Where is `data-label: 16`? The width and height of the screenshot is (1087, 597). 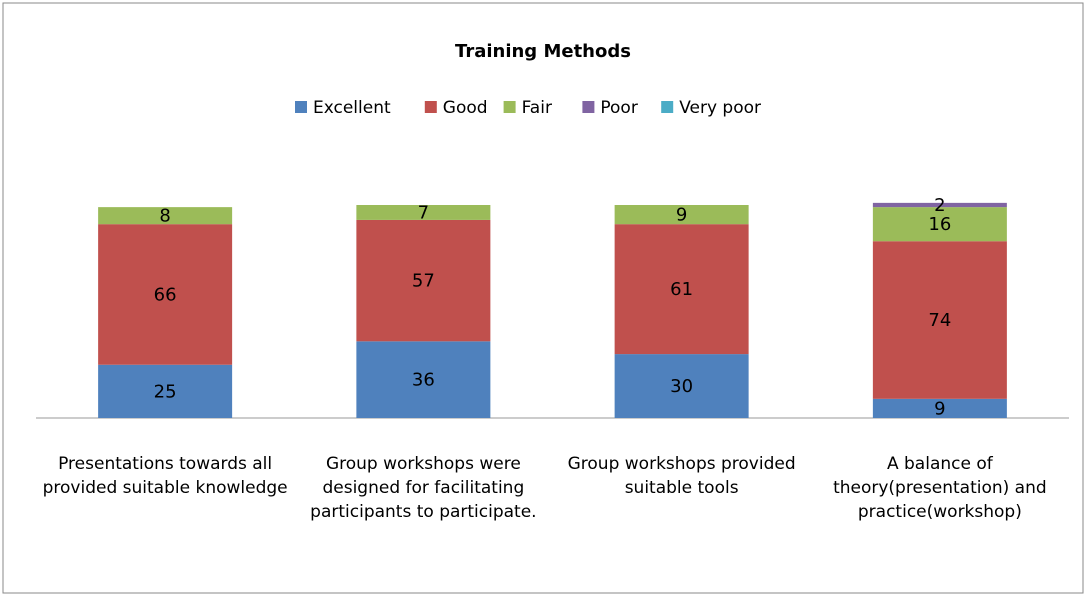 data-label: 16 is located at coordinates (939, 224).